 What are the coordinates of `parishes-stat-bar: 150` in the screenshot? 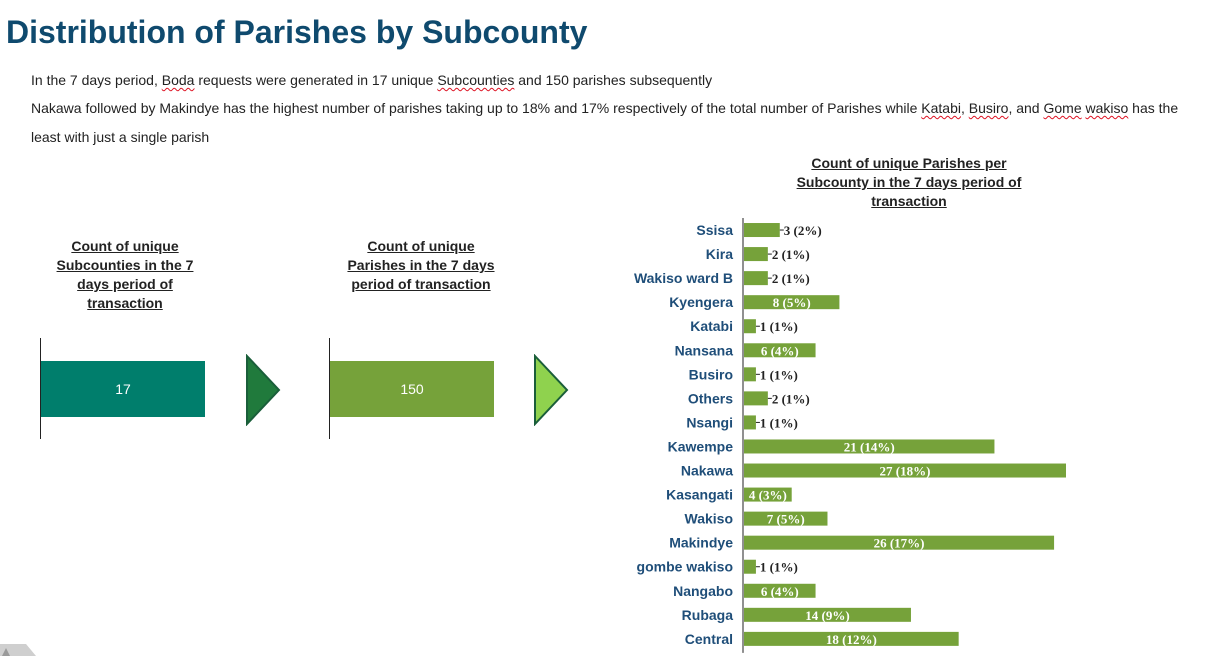 It's located at (412, 389).